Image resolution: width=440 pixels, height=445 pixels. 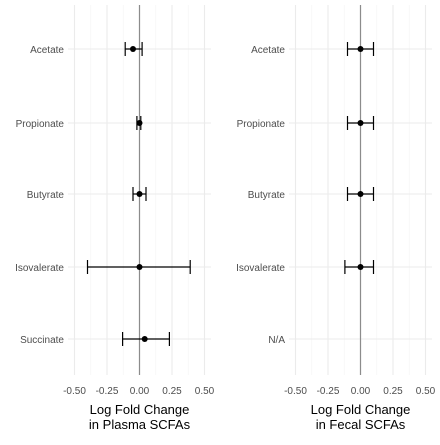 I want to click on panel-plasma-category-label: Succinate, so click(x=42, y=340).